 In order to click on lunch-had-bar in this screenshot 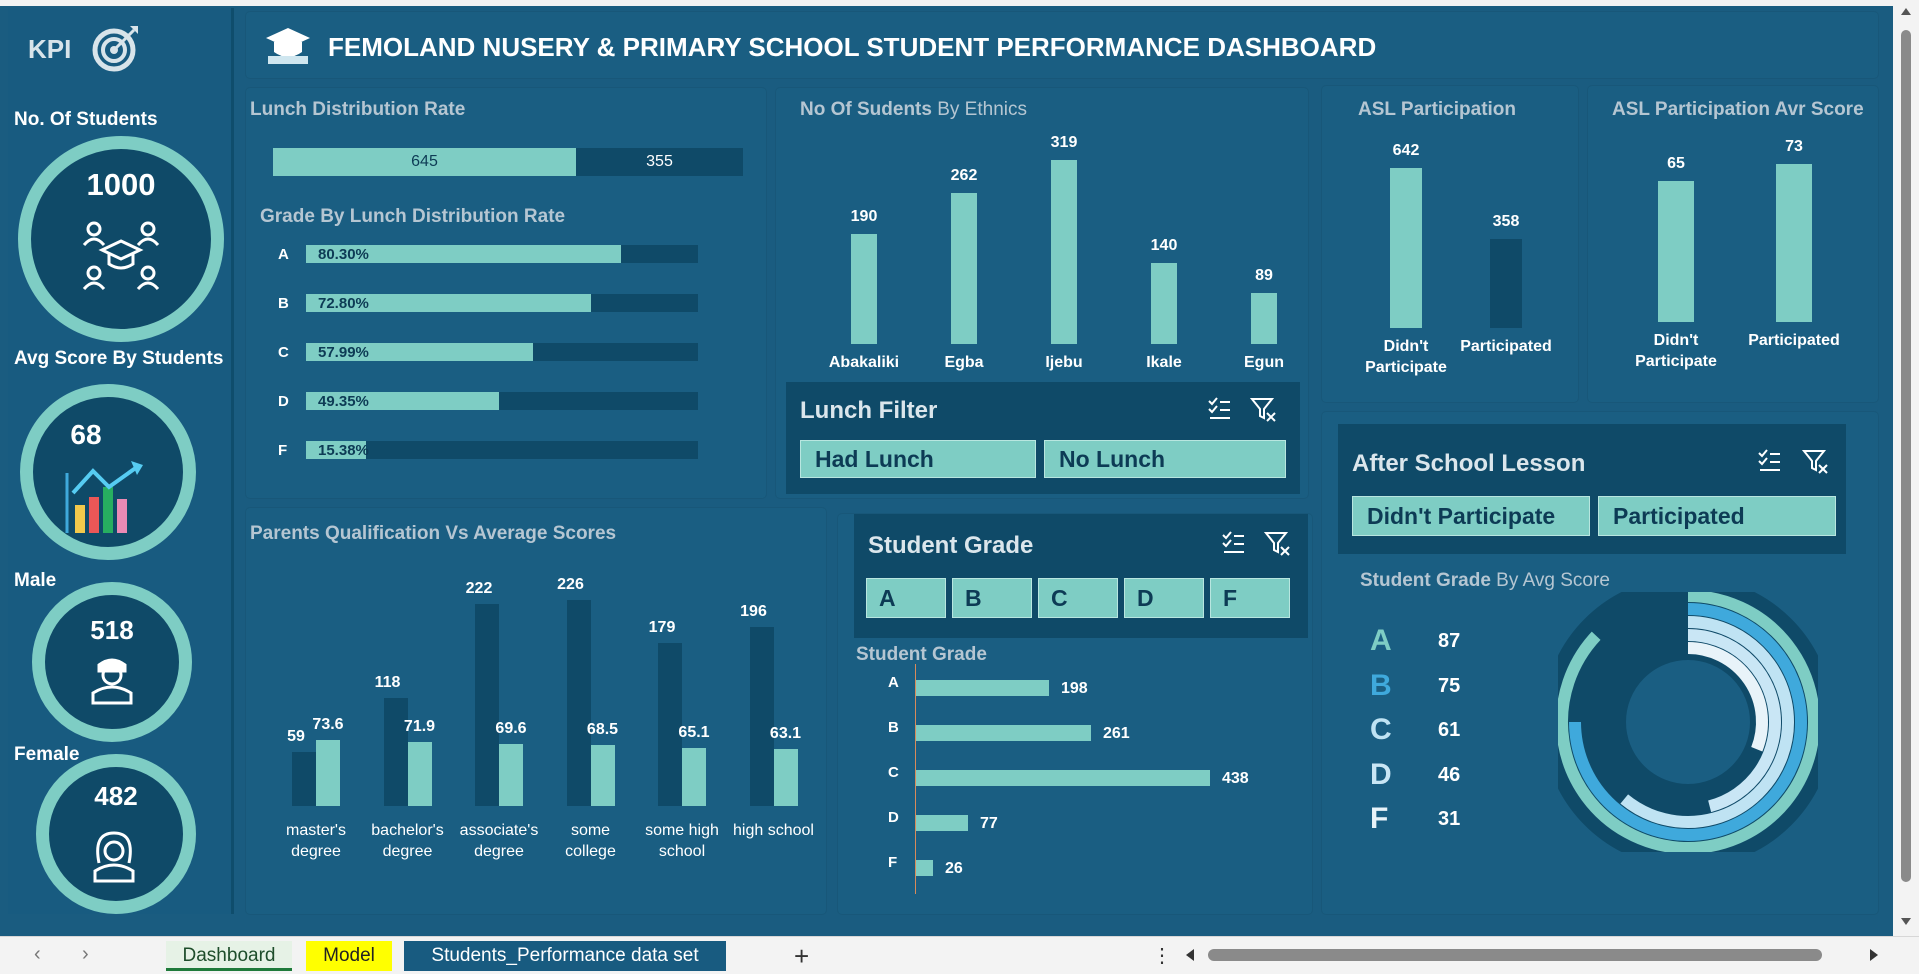, I will do `click(424, 162)`.